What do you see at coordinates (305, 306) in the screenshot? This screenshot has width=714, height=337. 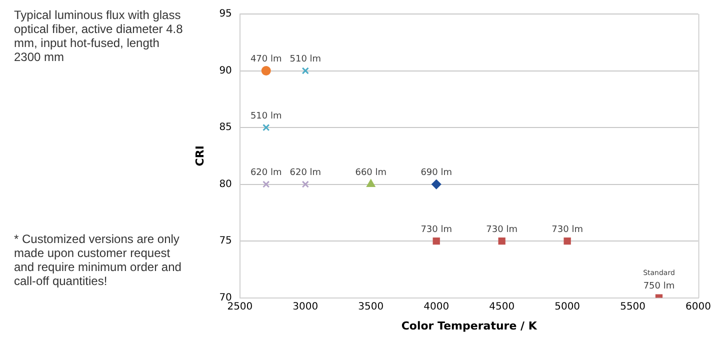 I see `x-tick-label: 3000` at bounding box center [305, 306].